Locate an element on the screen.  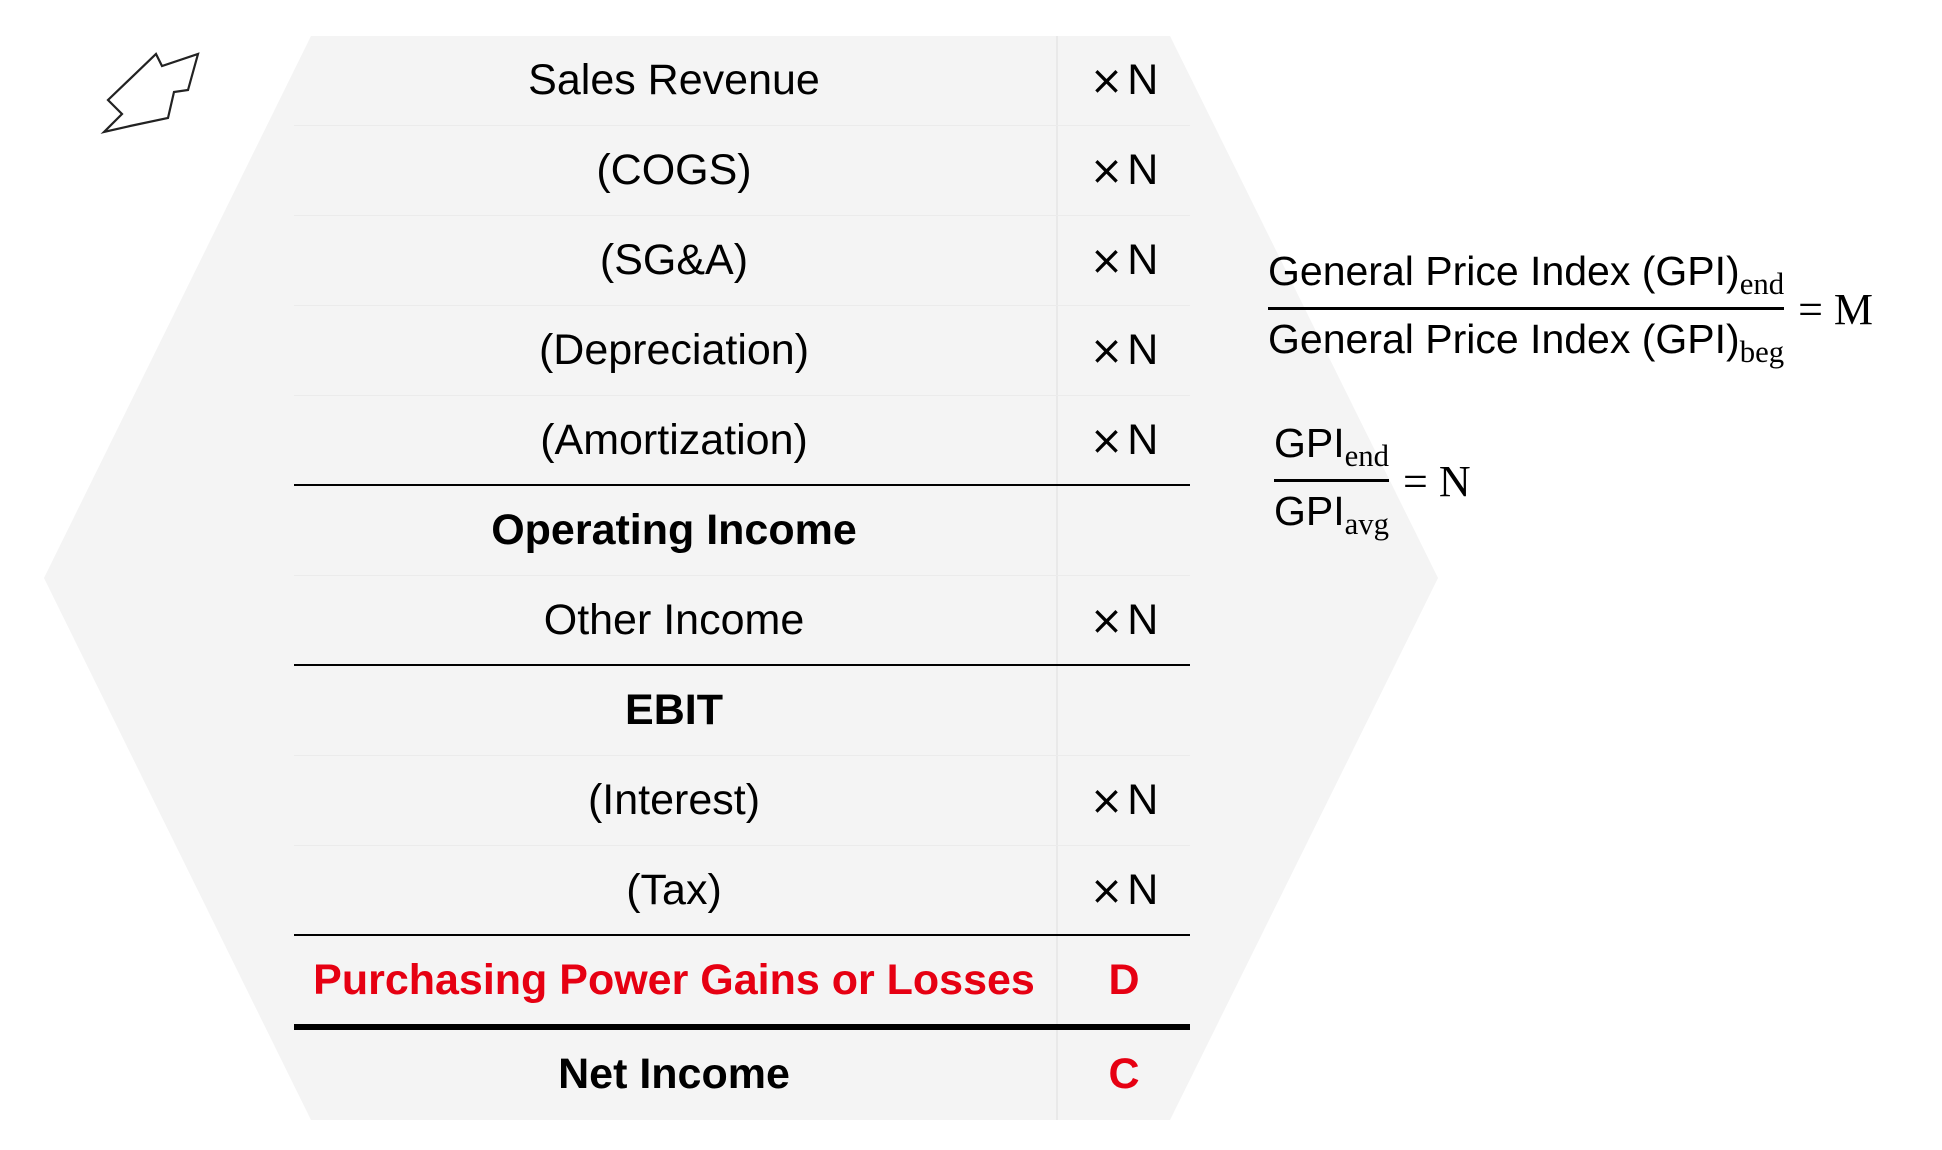
equals-result: = N is located at coordinates (1437, 481).